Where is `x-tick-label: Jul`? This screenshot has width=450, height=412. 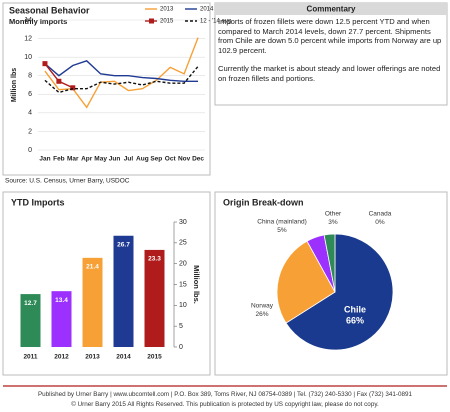
x-tick-label: Jul is located at coordinates (129, 159).